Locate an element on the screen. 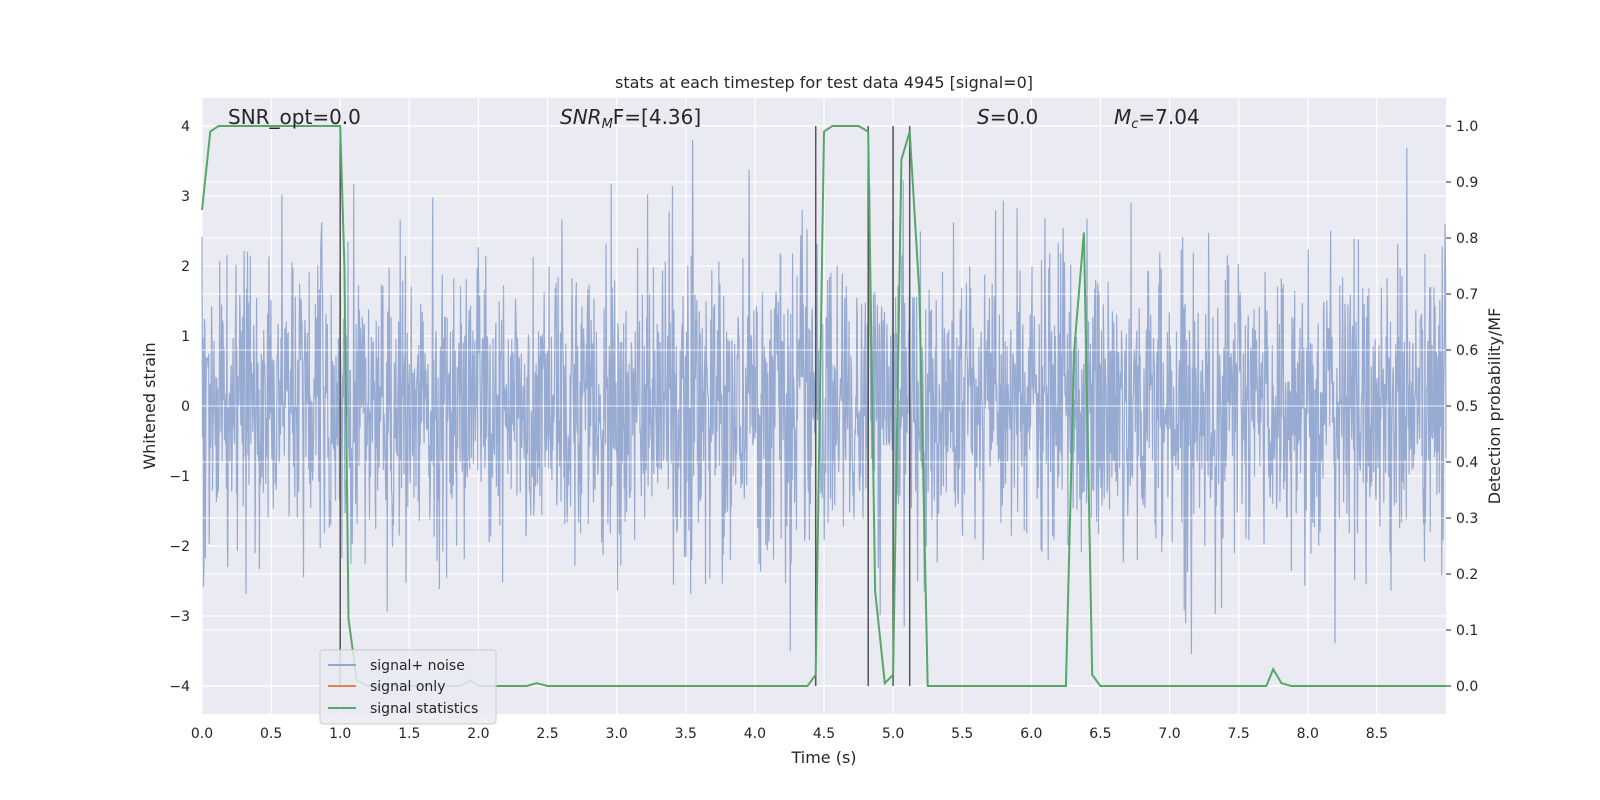 The width and height of the screenshot is (1600, 800). x-tick-label: 4.5 is located at coordinates (824, 734).